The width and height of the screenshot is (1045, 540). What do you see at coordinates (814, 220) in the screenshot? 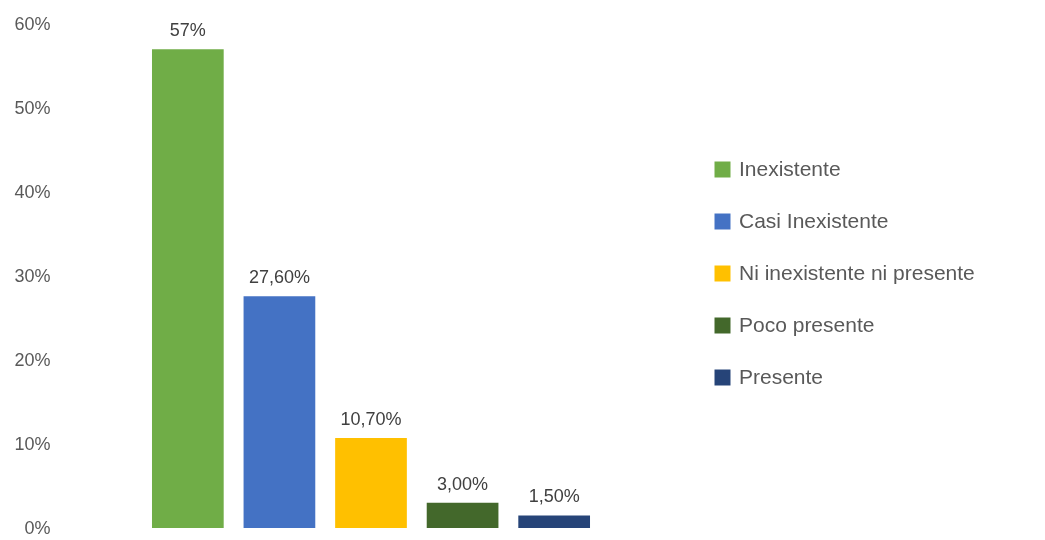
I see `legend-label: Casi Inexistente` at bounding box center [814, 220].